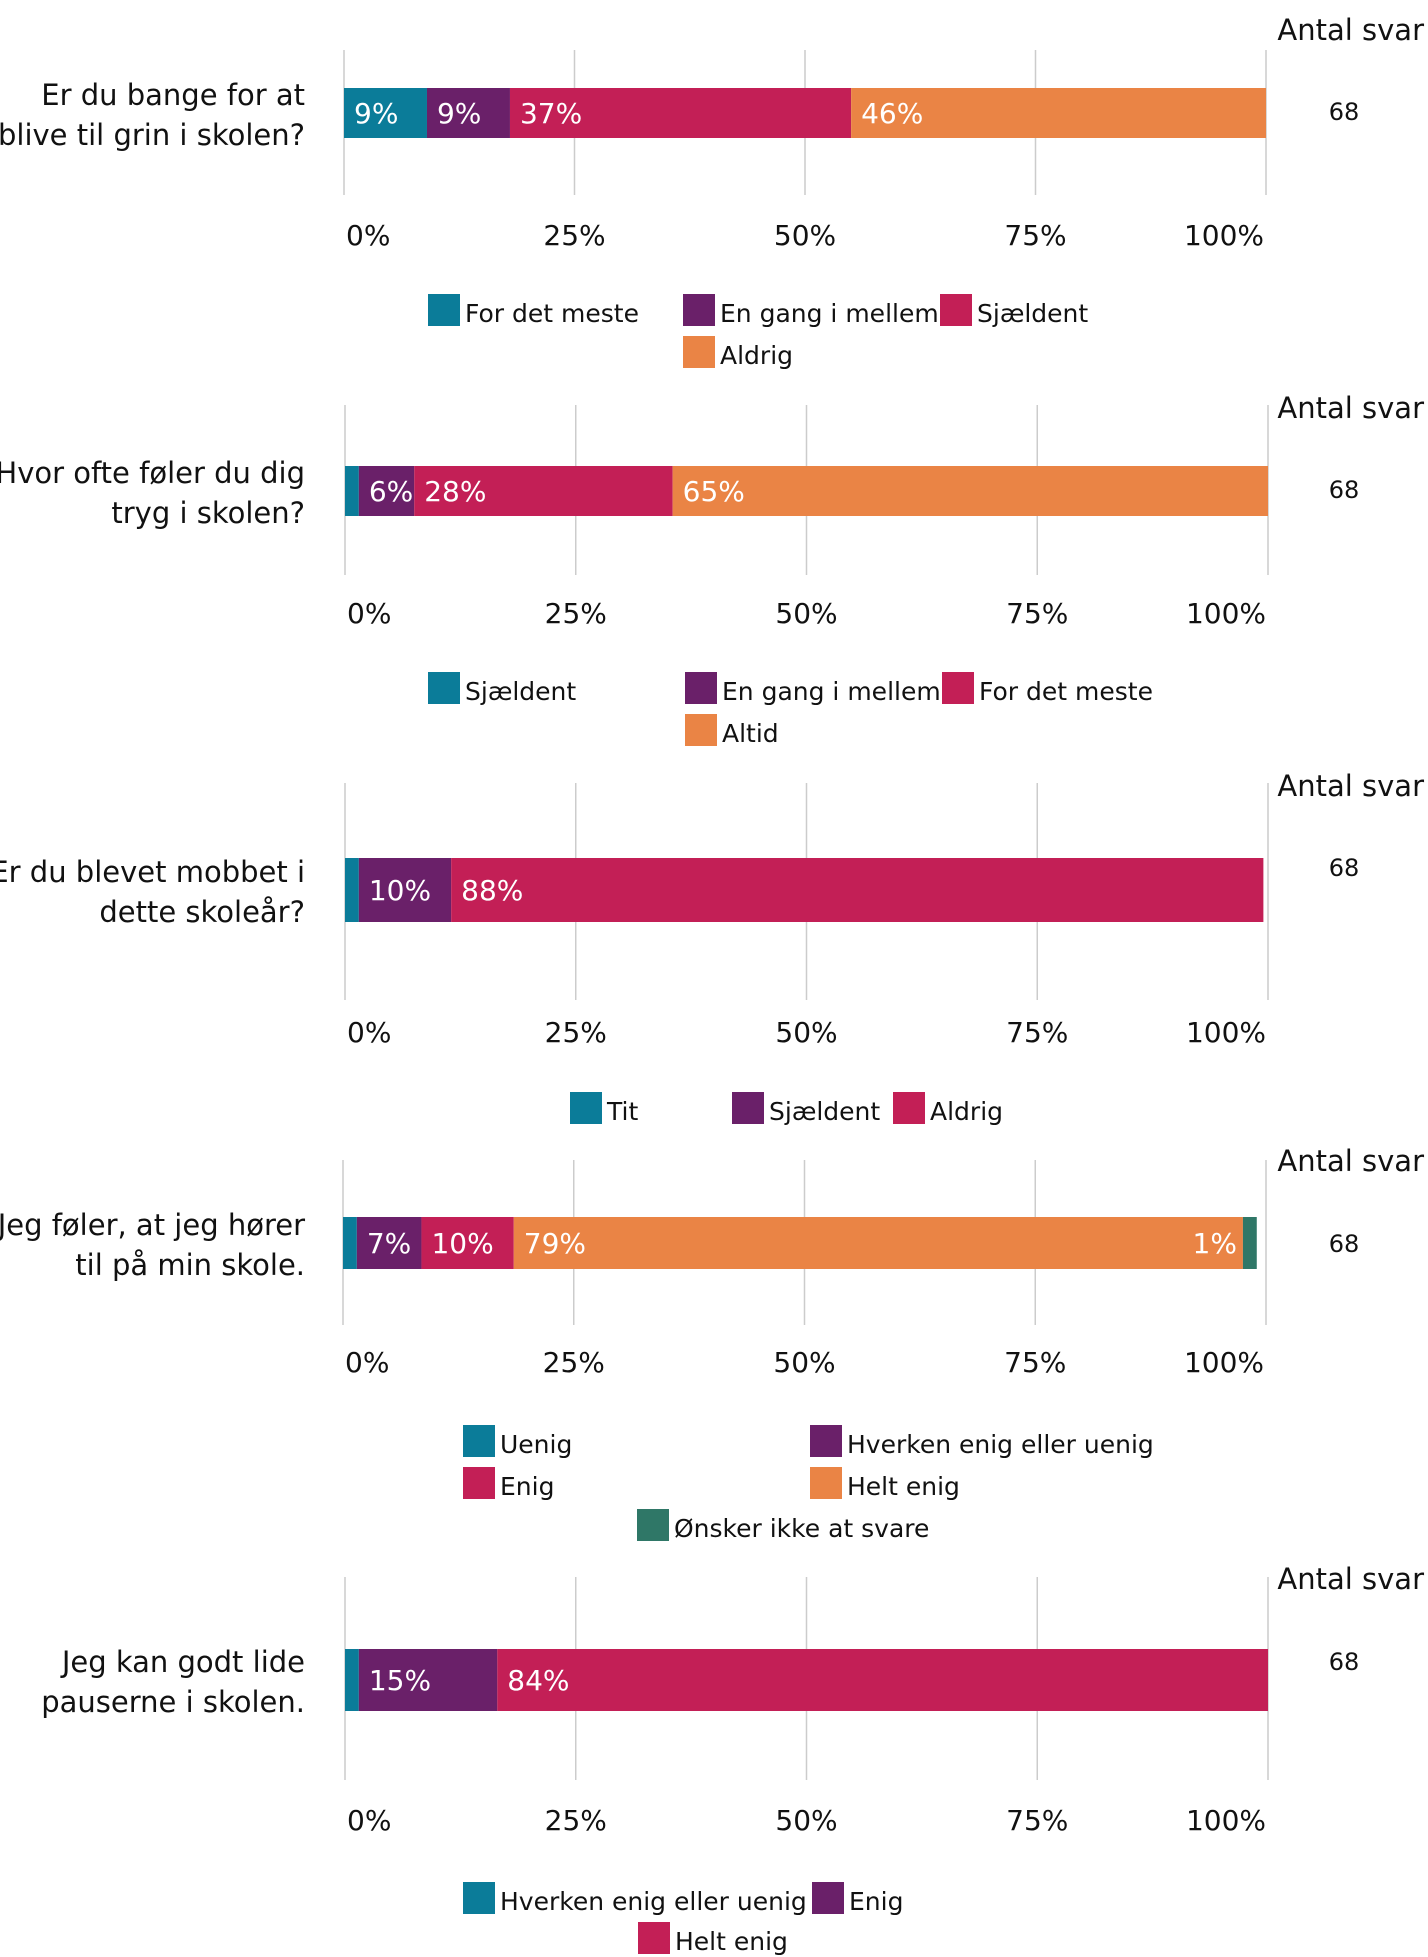 This screenshot has width=1428, height=1957. I want to click on question-label: Jeg føler, at jeg hører, so click(152, 1225).